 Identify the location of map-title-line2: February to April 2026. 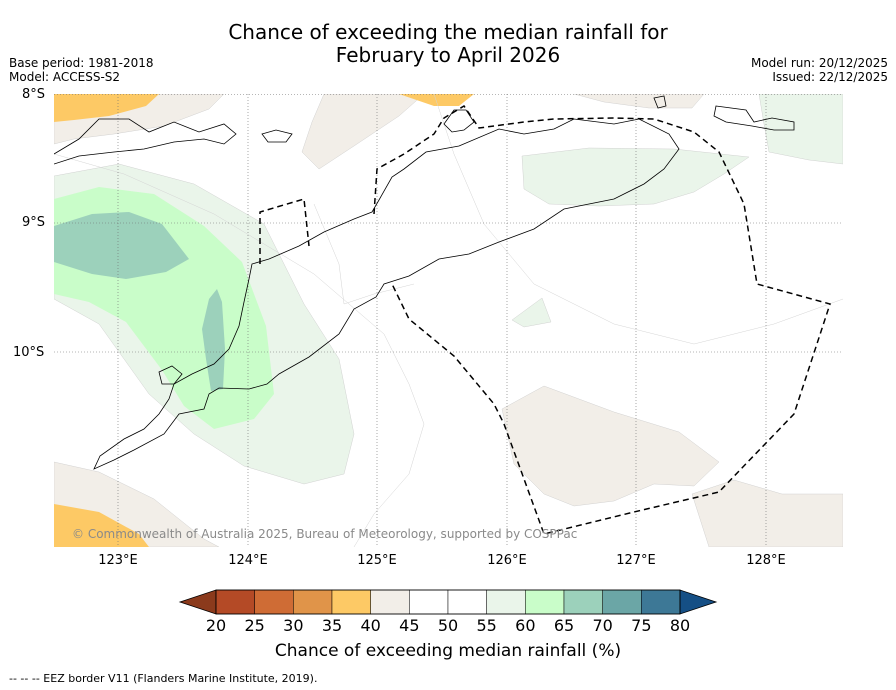
(448, 55).